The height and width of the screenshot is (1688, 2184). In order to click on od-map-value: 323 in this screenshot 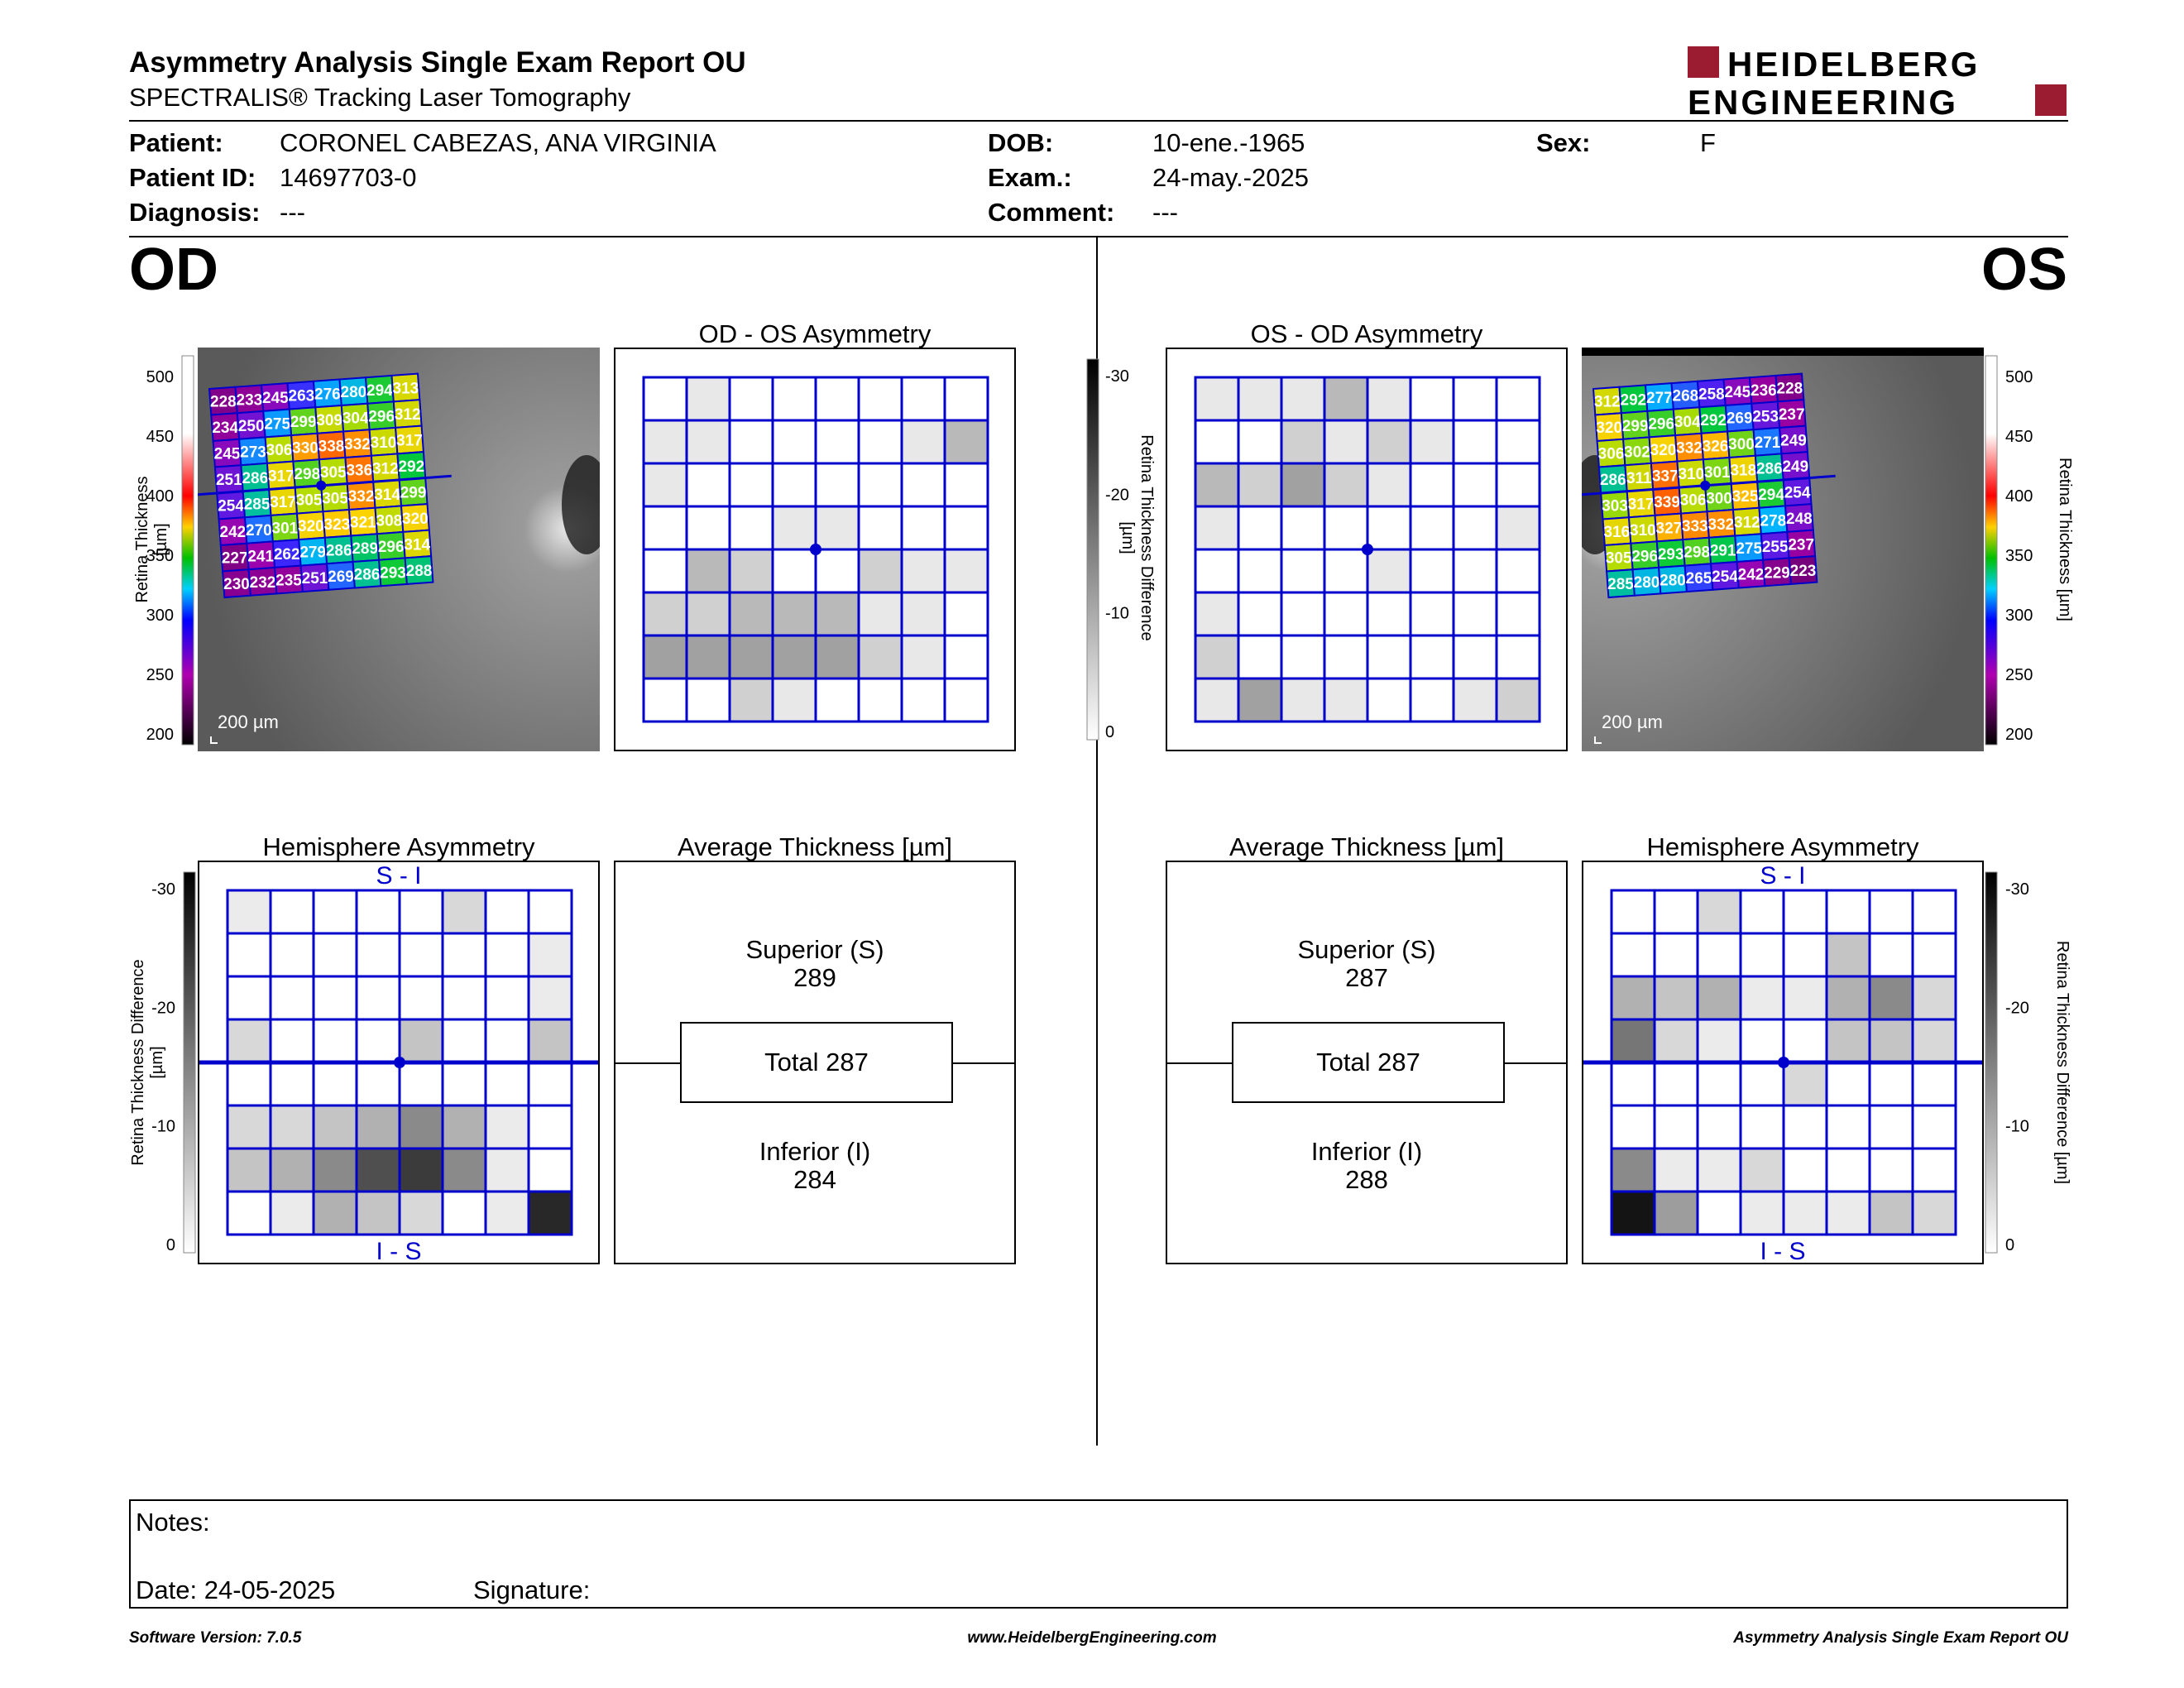, I will do `click(337, 525)`.